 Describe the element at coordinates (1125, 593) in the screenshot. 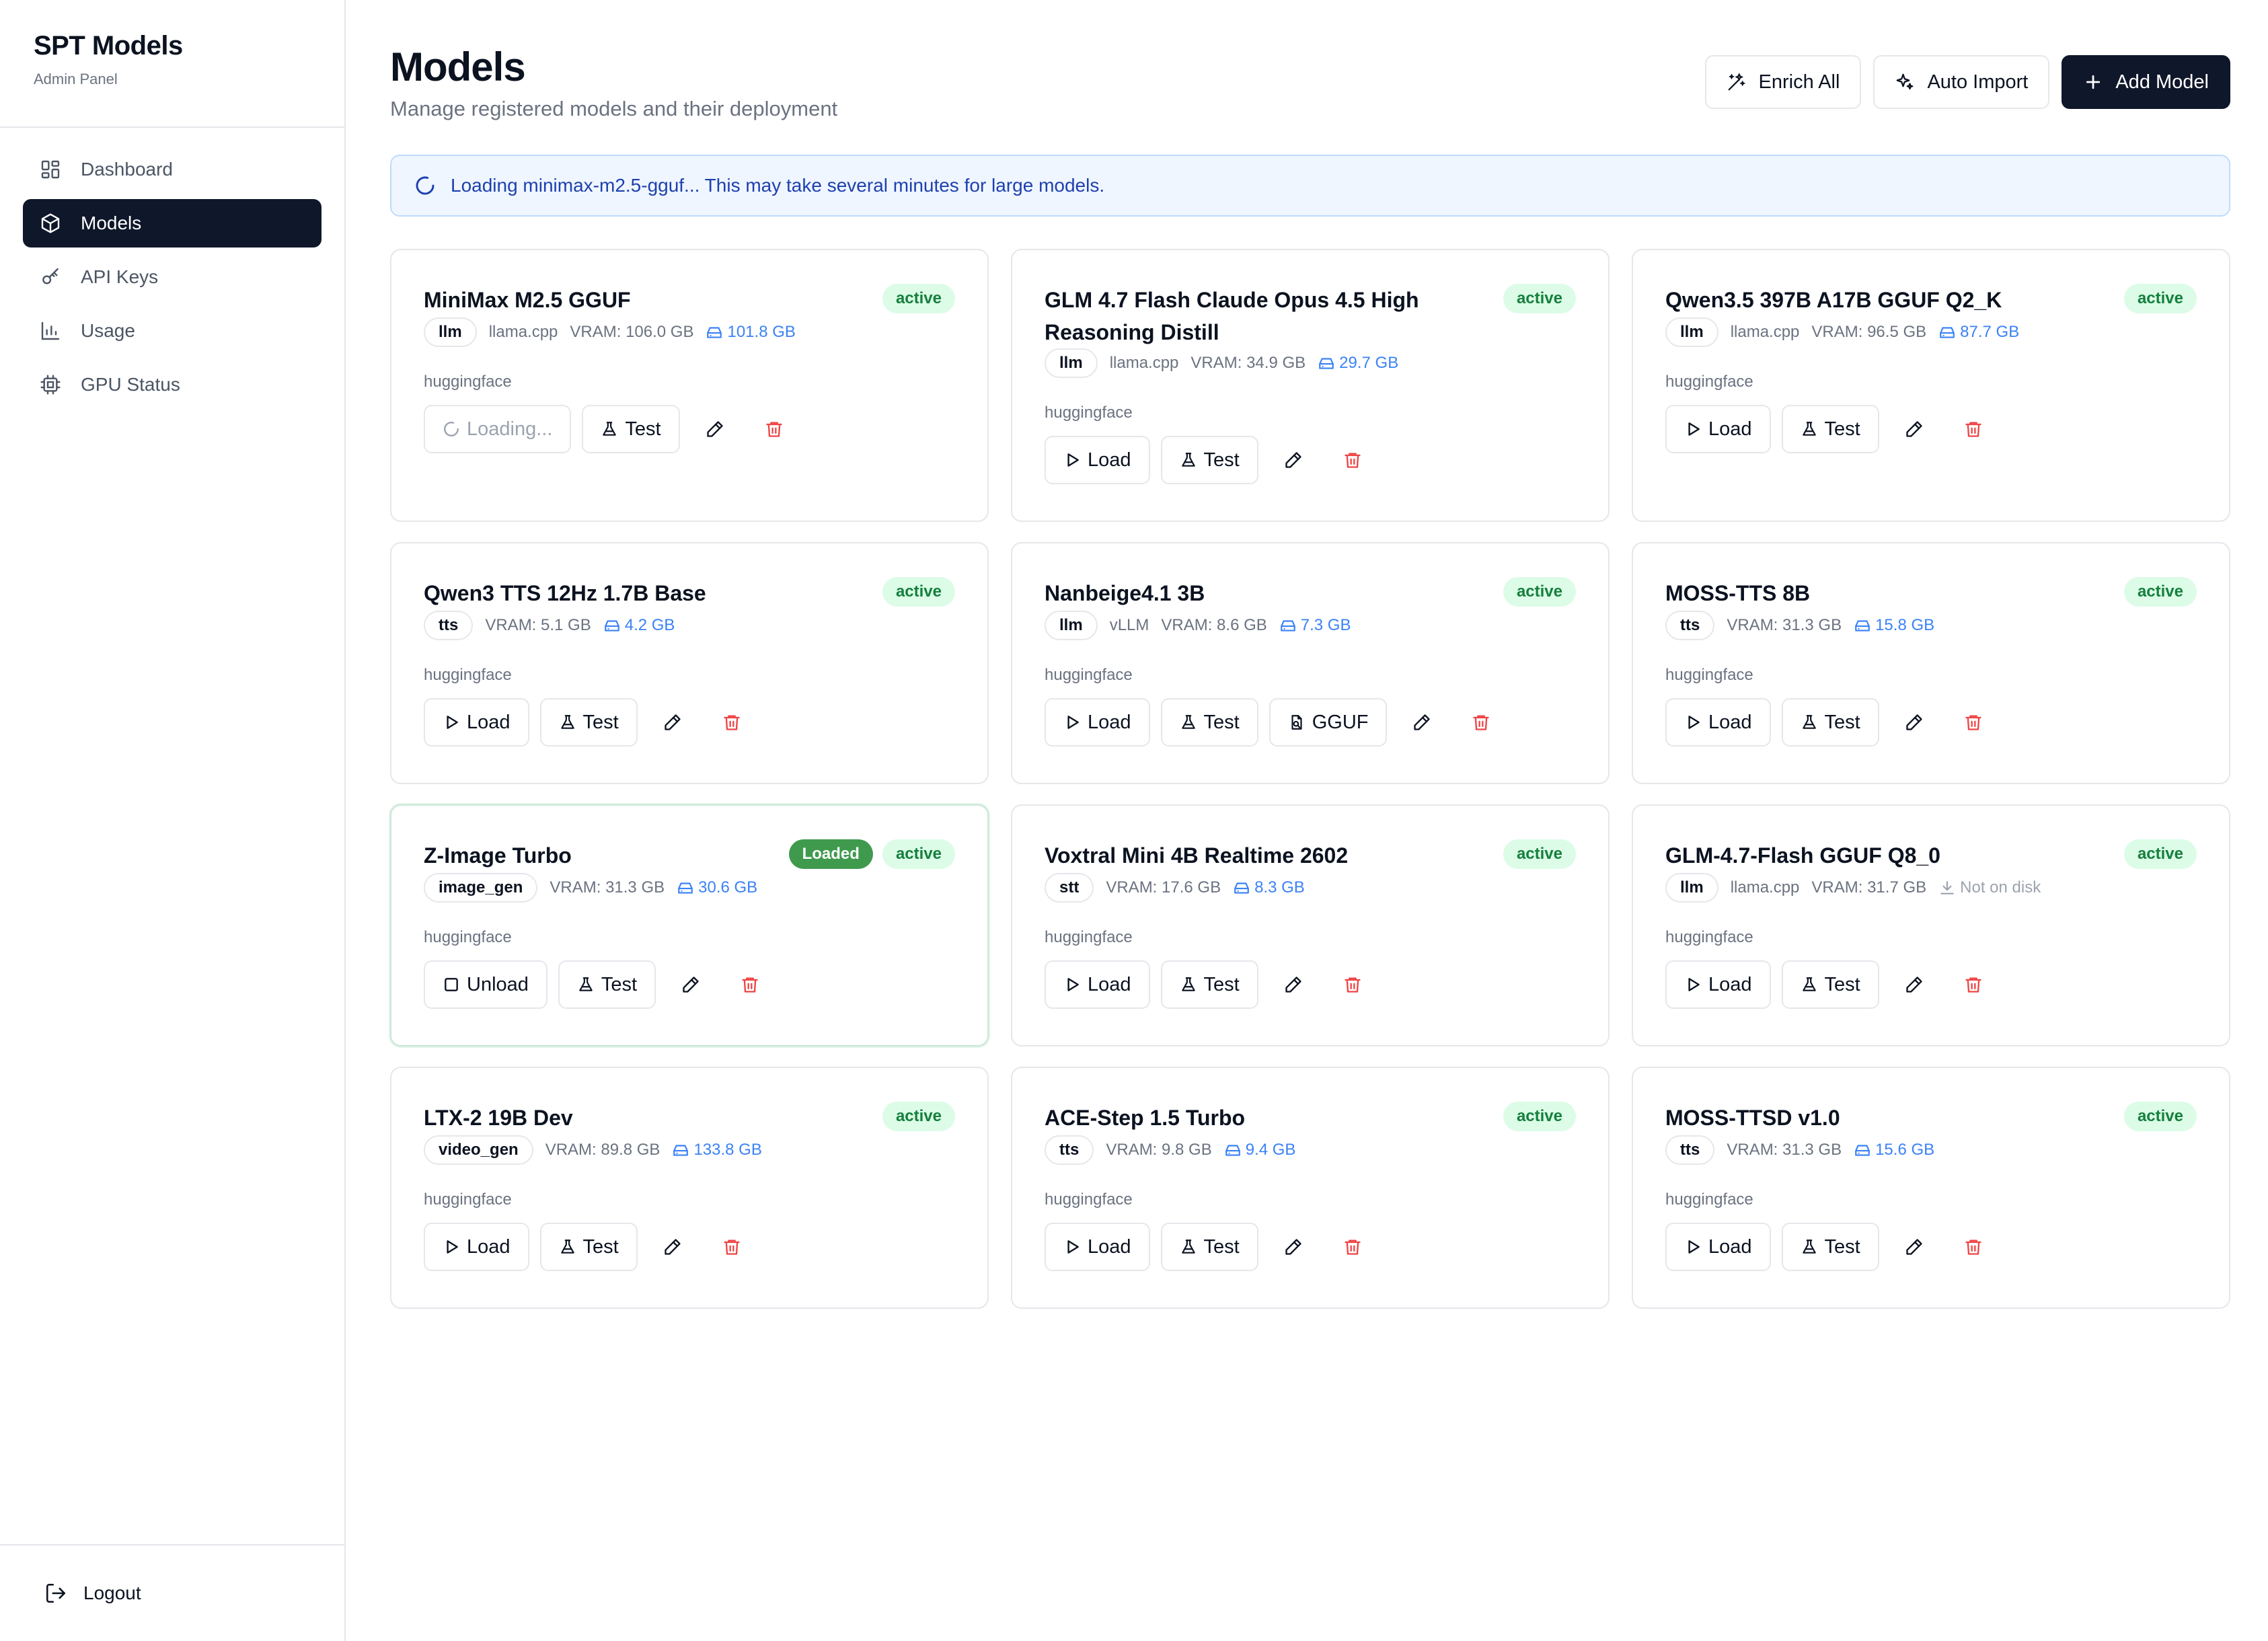

I see `model-name: Nanbeige4.1 3B` at that location.